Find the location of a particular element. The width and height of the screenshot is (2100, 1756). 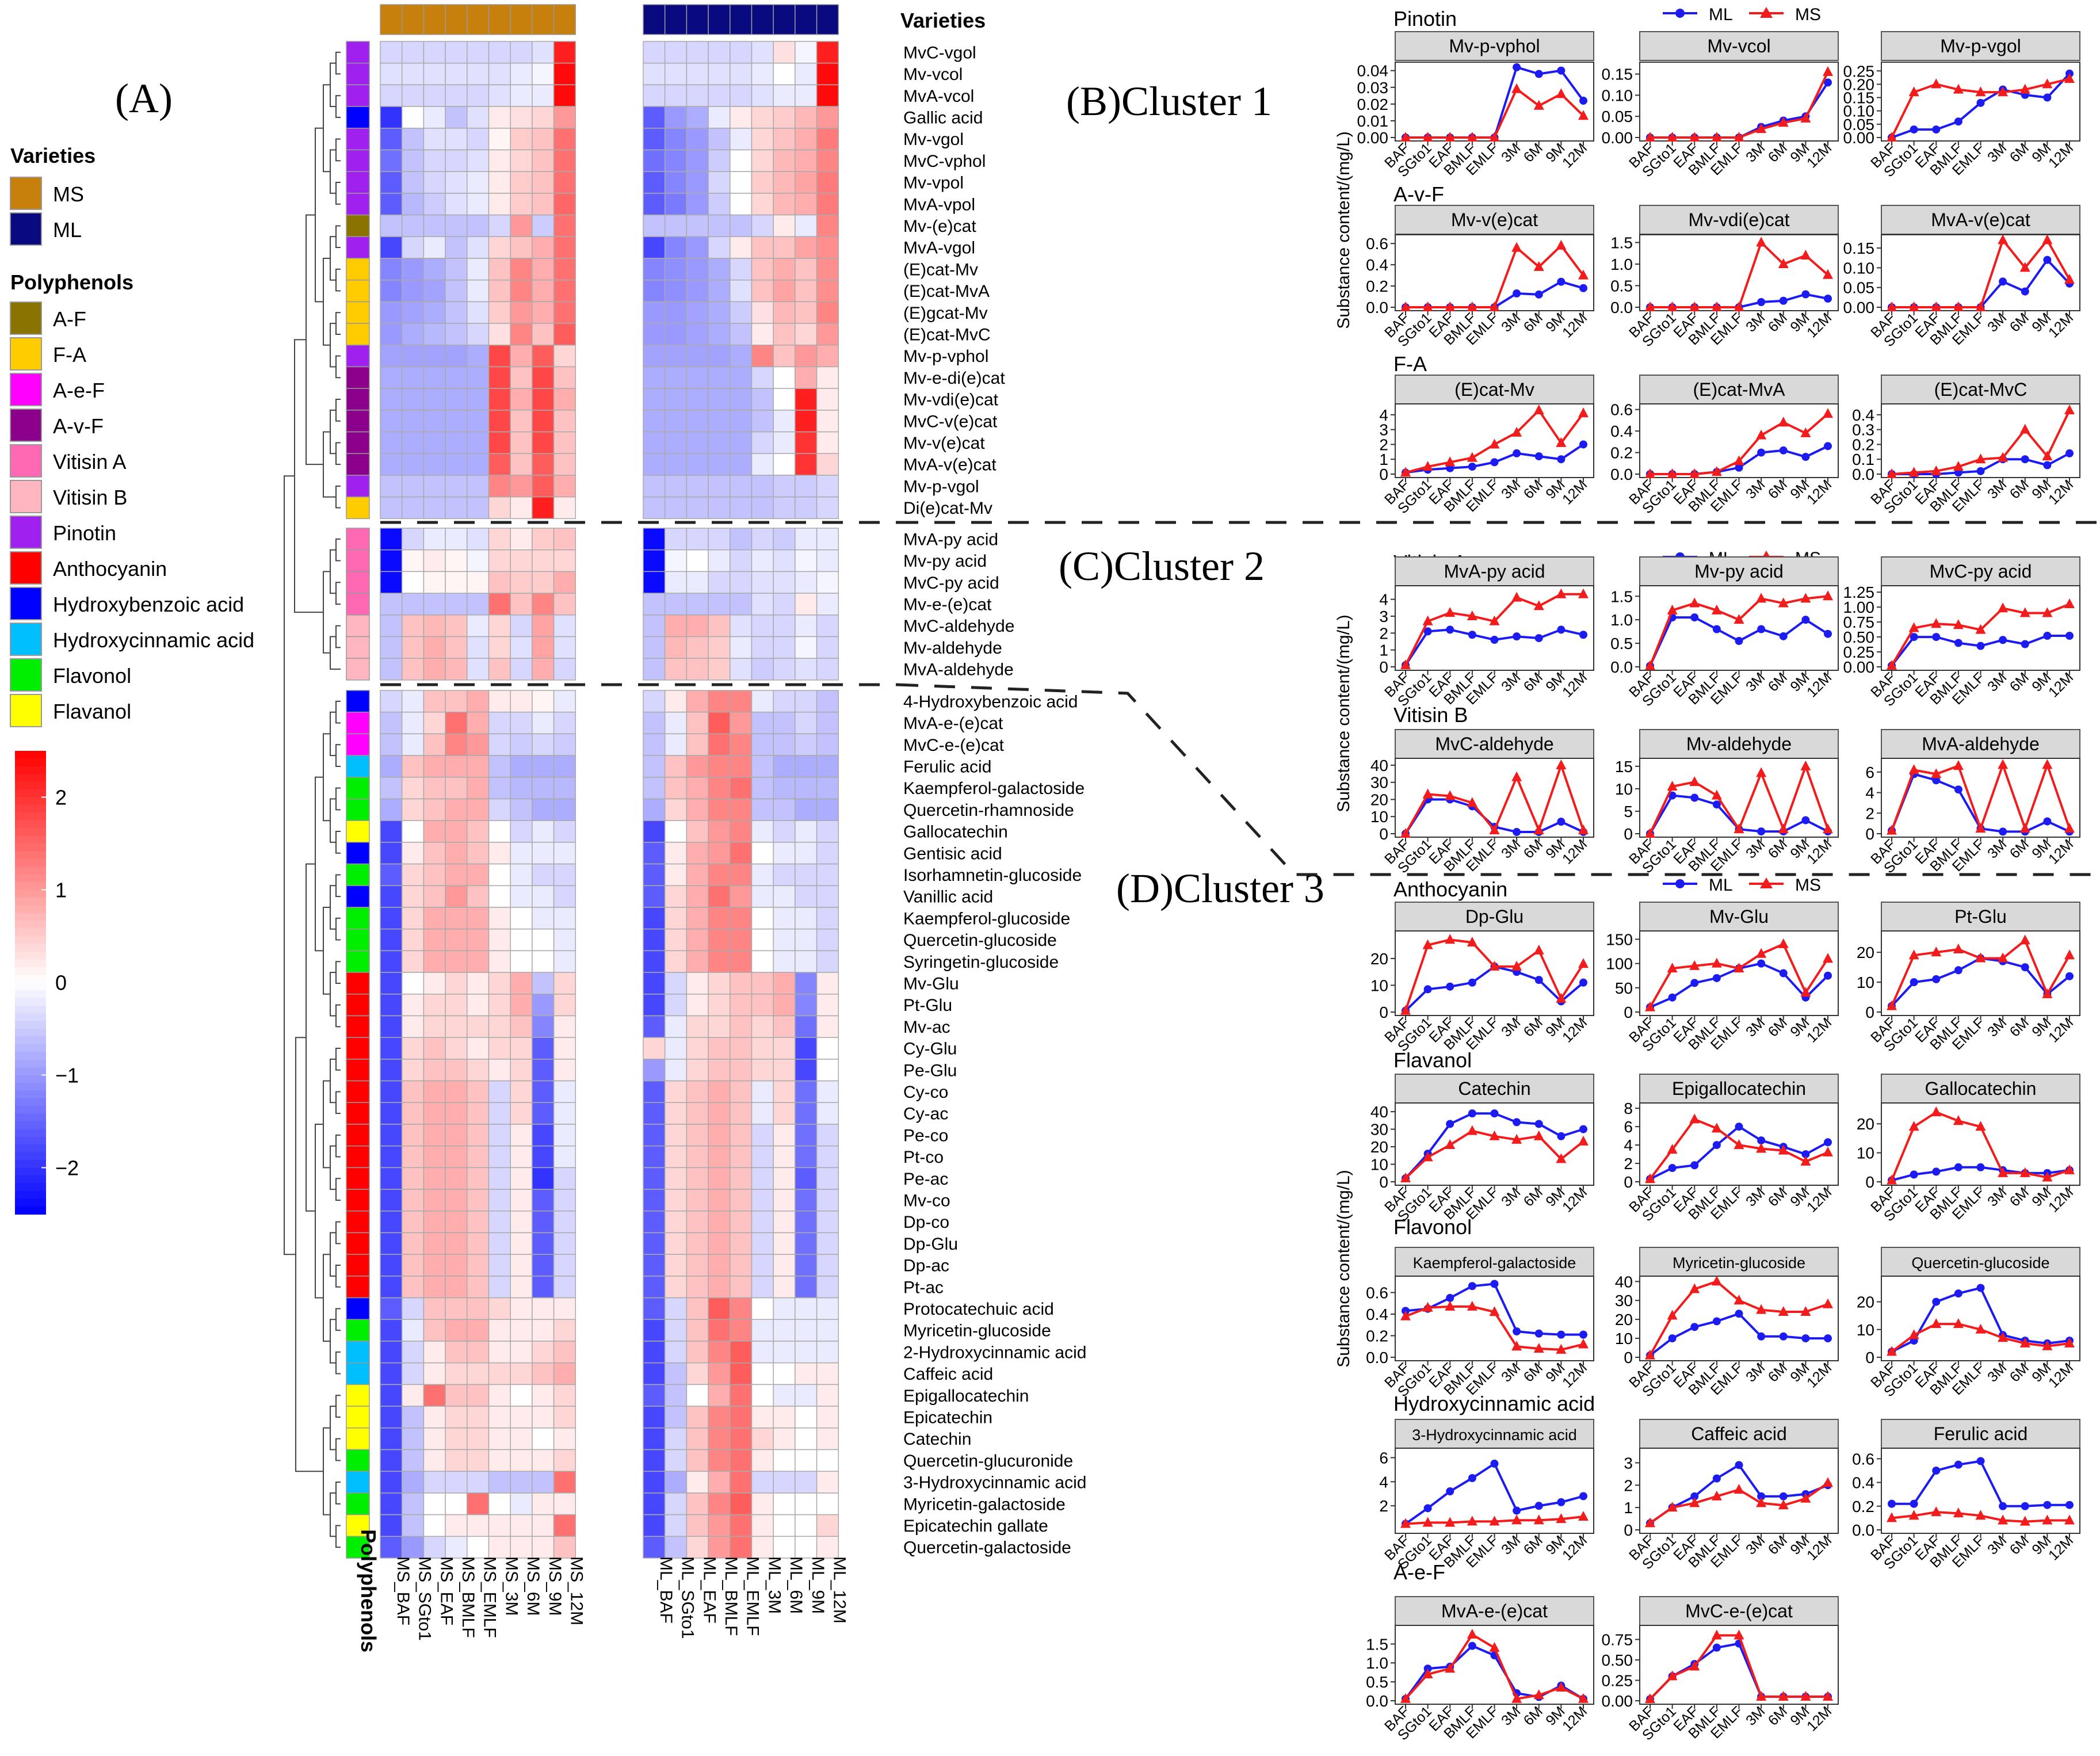

panel-title: Mv-v(e)cat is located at coordinates (1494, 220).